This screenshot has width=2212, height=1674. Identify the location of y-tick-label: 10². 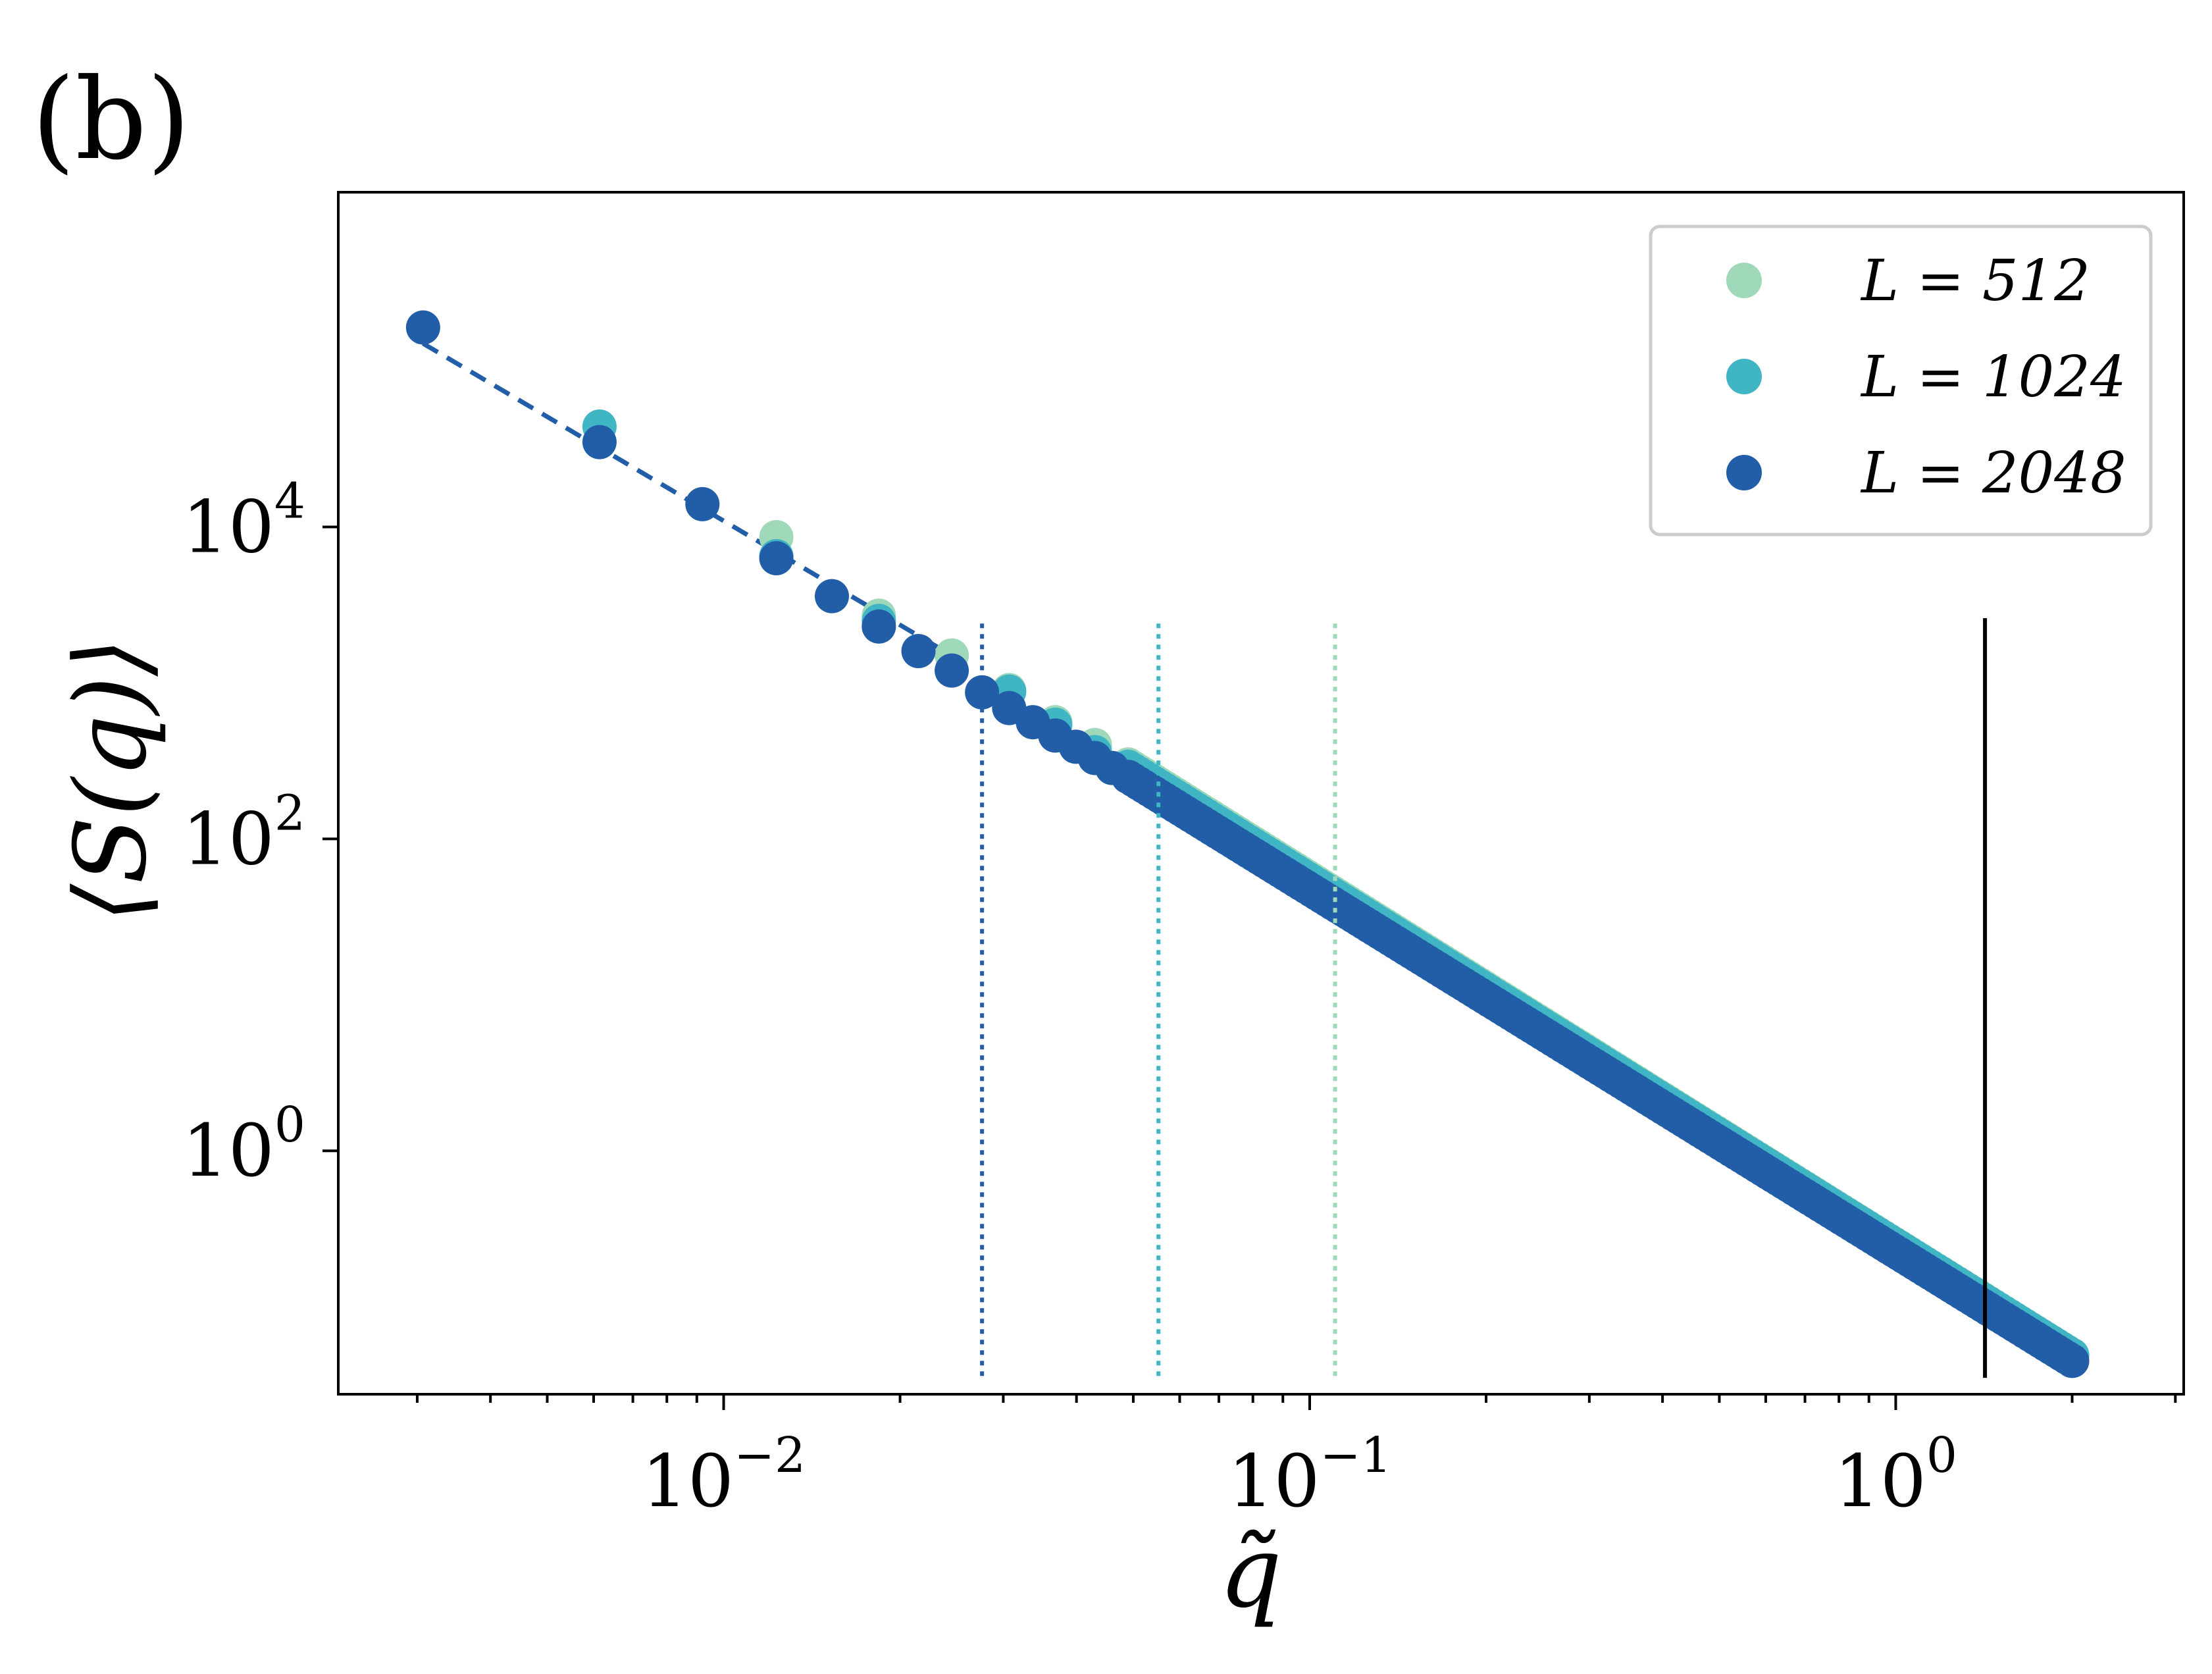
(243, 833).